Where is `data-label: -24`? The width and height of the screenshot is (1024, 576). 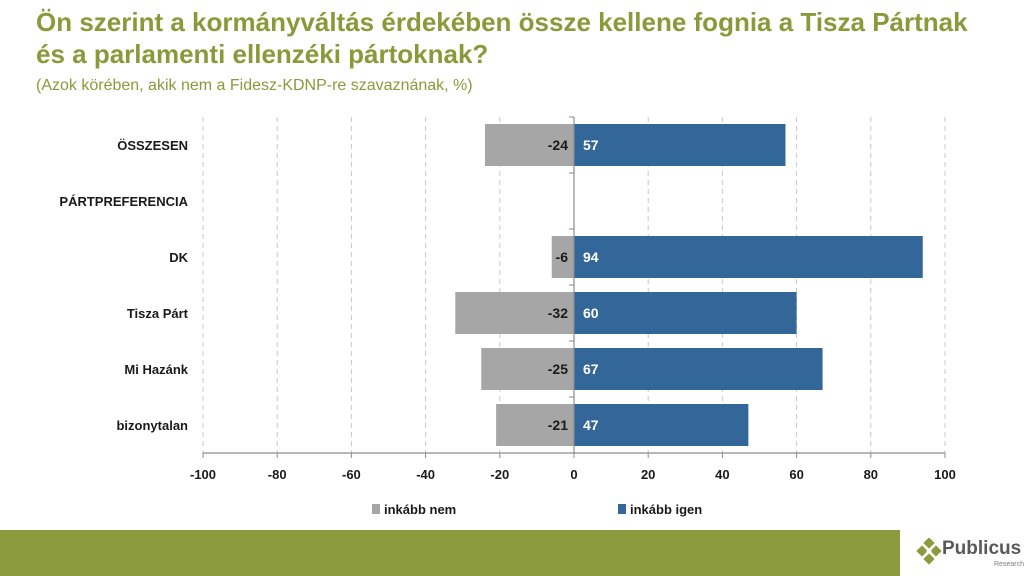 data-label: -24 is located at coordinates (558, 145).